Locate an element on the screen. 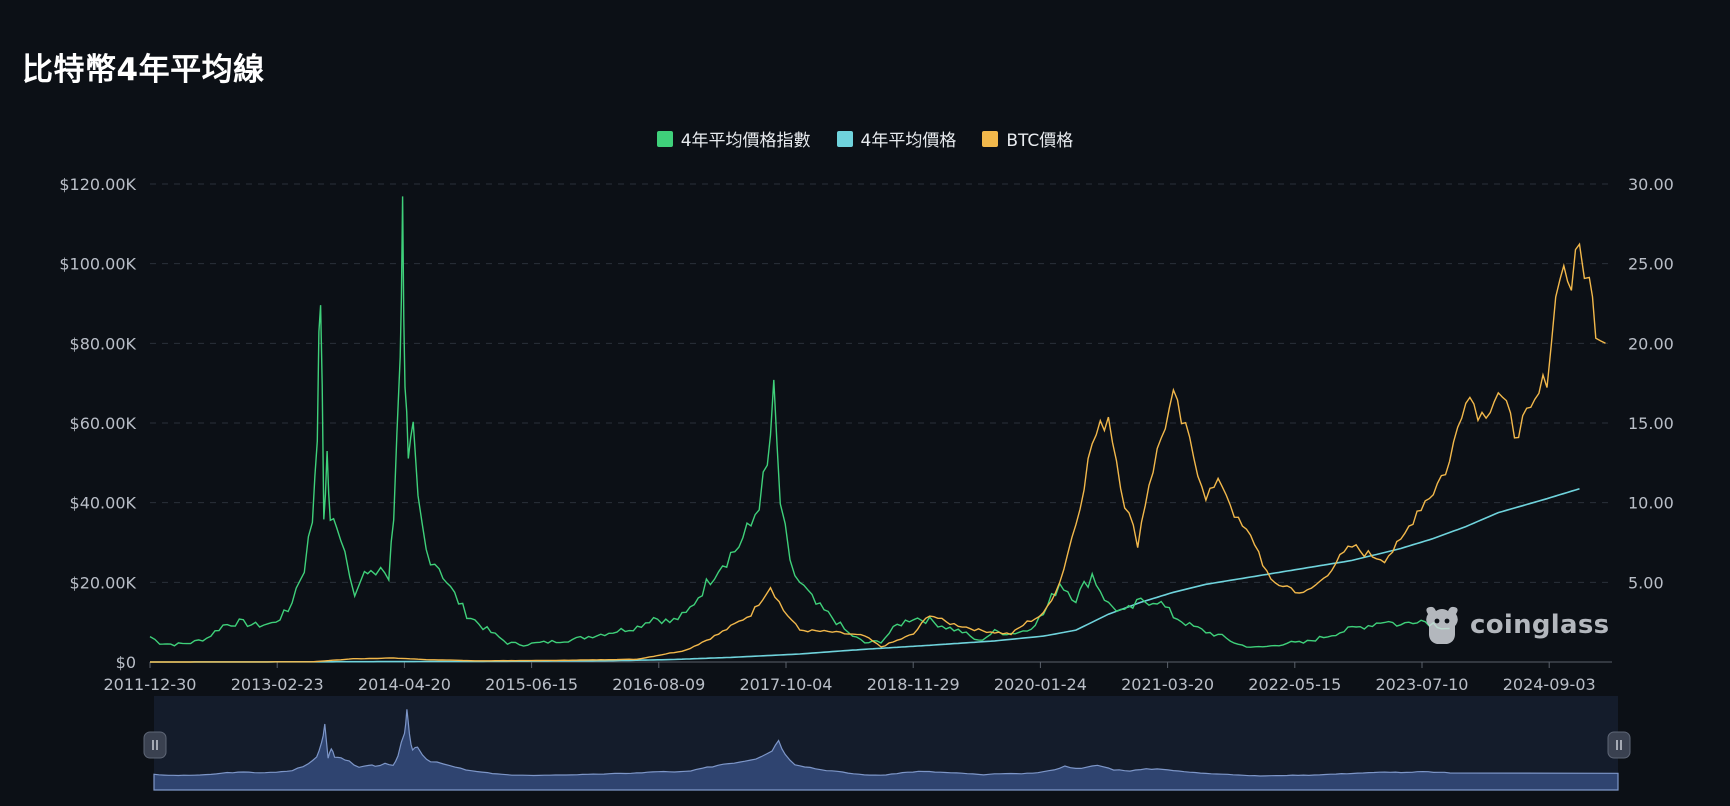 Image resolution: width=1730 pixels, height=806 pixels. y-left-tick-label: $0 is located at coordinates (126, 662).